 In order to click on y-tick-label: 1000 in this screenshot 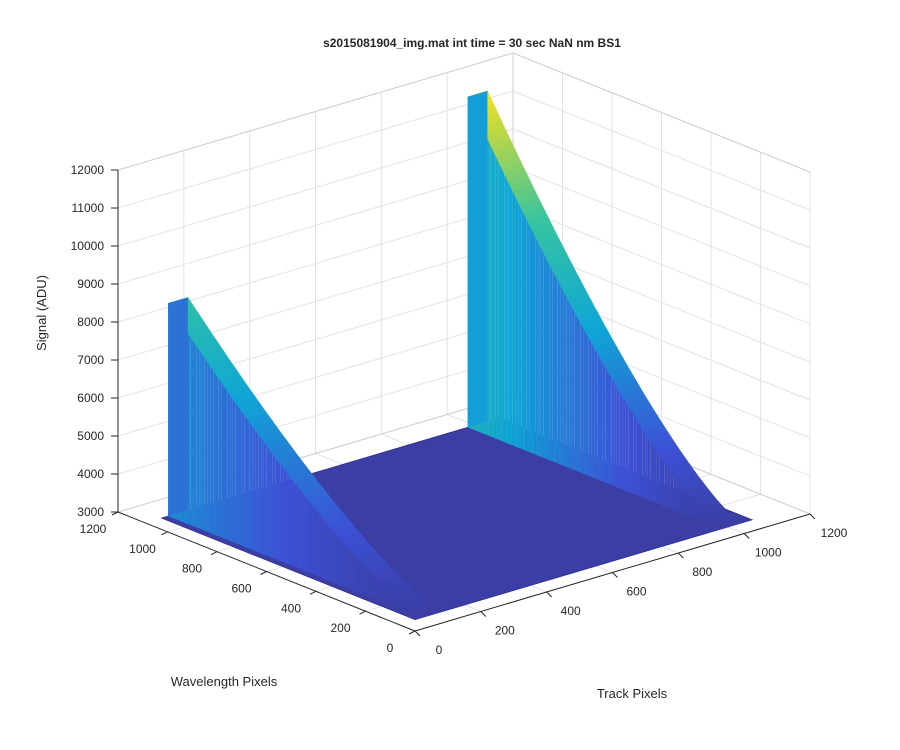, I will do `click(142, 549)`.